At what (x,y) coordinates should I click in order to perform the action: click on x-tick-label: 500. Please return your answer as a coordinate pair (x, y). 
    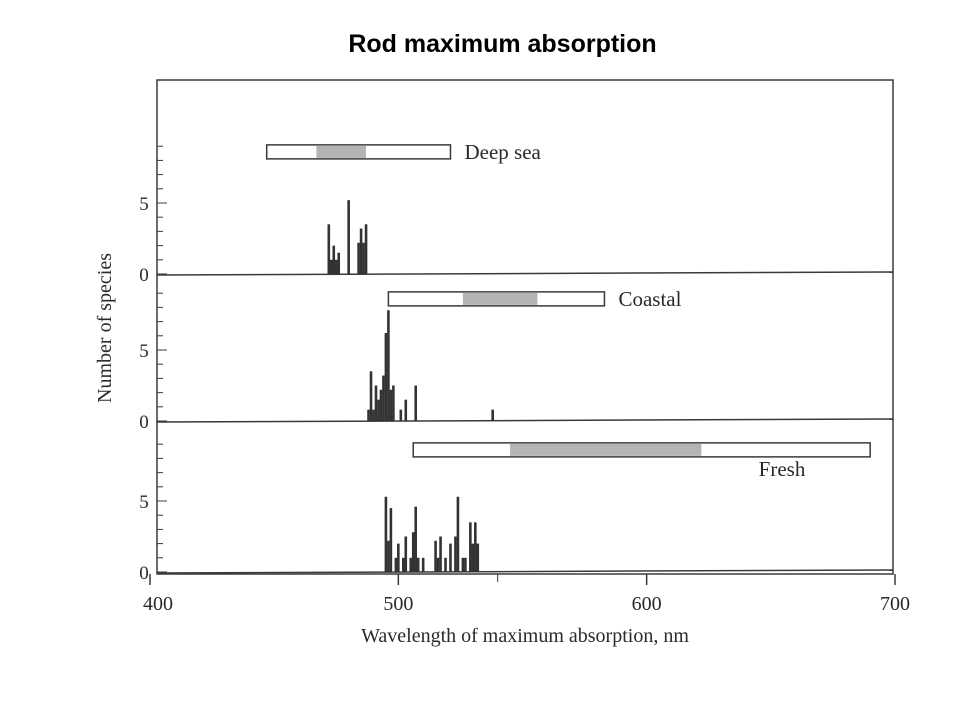
    Looking at the image, I should click on (398, 604).